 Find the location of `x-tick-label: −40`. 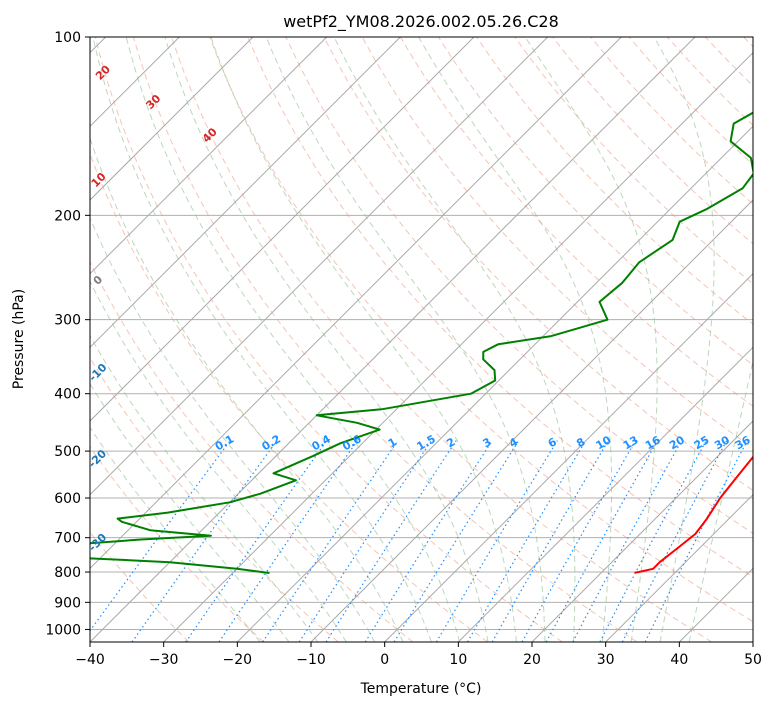

x-tick-label: −40 is located at coordinates (90, 660).